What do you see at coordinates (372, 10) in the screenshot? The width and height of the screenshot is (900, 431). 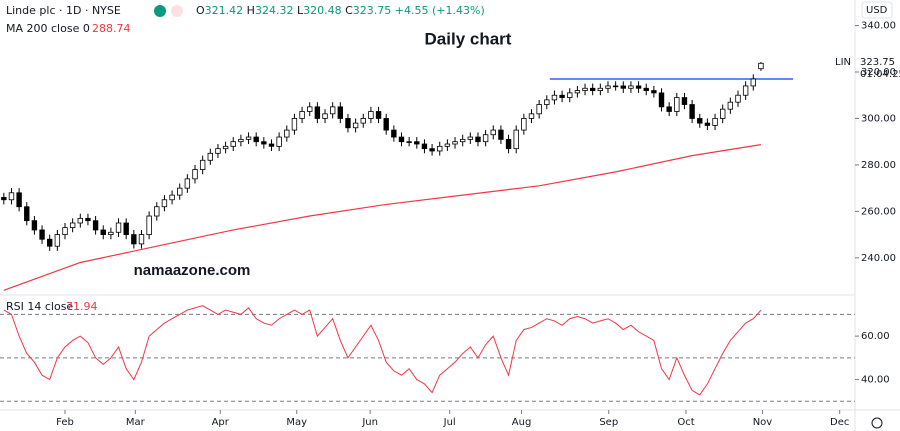 I see `ohlc-value: 323.75` at bounding box center [372, 10].